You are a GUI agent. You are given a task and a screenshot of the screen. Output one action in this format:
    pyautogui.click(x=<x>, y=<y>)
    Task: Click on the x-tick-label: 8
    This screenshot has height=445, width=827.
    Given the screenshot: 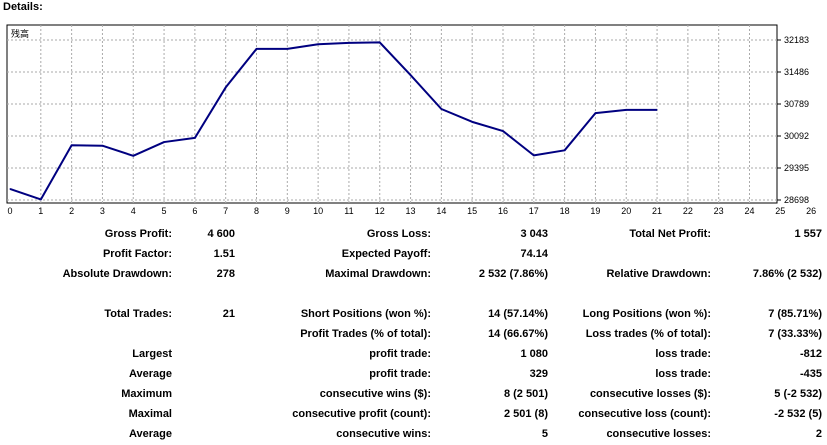 What is the action you would take?
    pyautogui.click(x=256, y=211)
    